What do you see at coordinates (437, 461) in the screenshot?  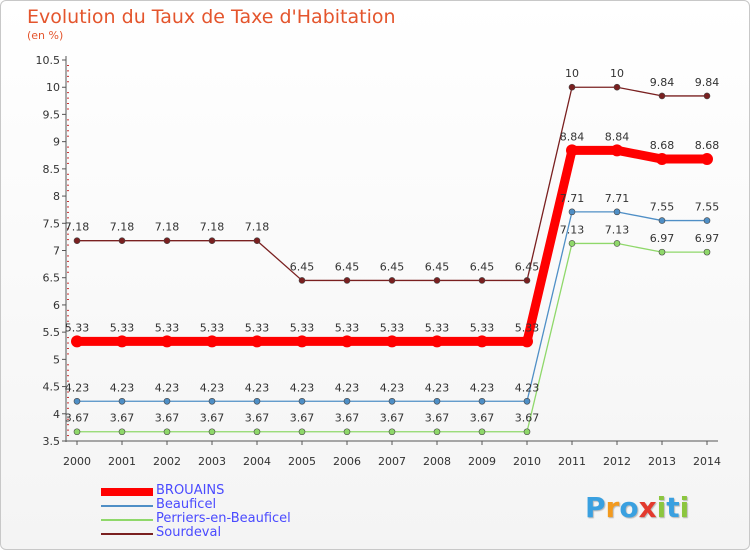 I see `x-tick-label: 2008` at bounding box center [437, 461].